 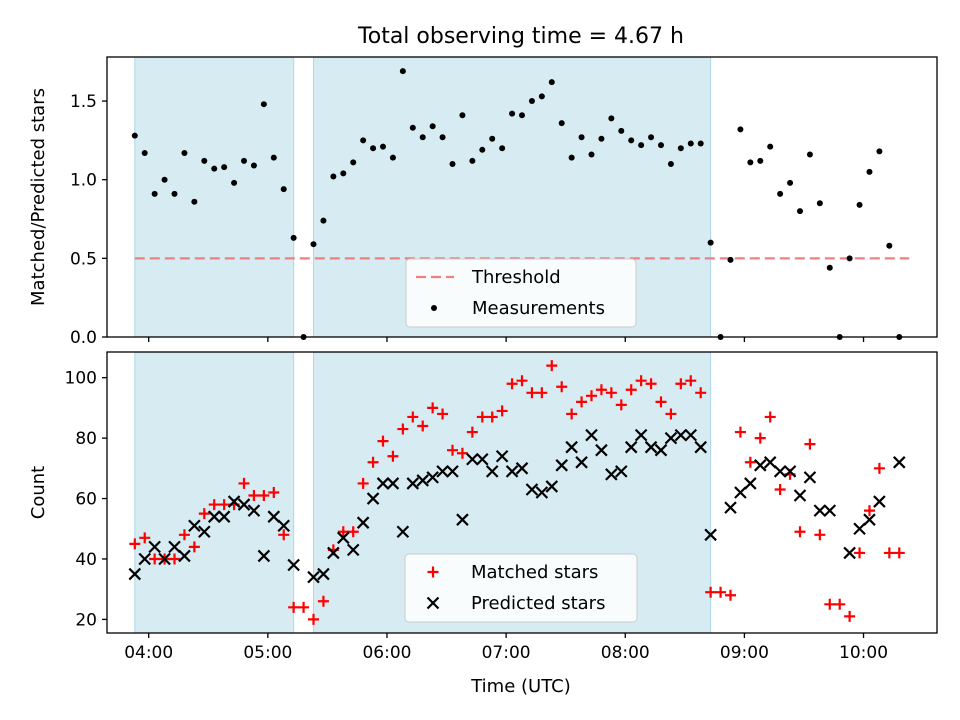 What do you see at coordinates (534, 572) in the screenshot?
I see `legend-label: Matched stars` at bounding box center [534, 572].